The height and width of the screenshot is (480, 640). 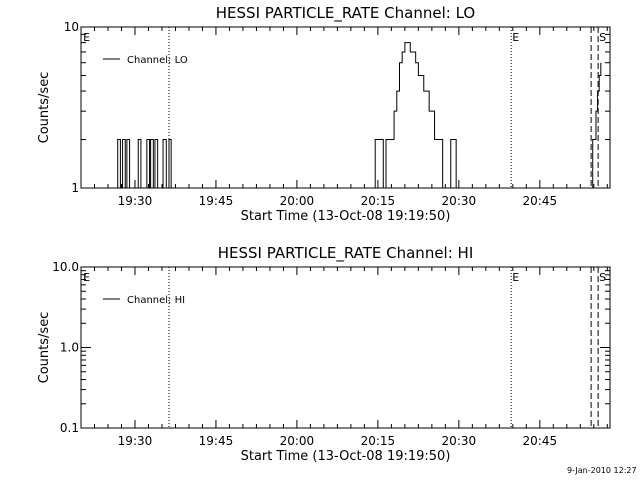 What do you see at coordinates (157, 60) in the screenshot?
I see `legend-label: Channel: LO` at bounding box center [157, 60].